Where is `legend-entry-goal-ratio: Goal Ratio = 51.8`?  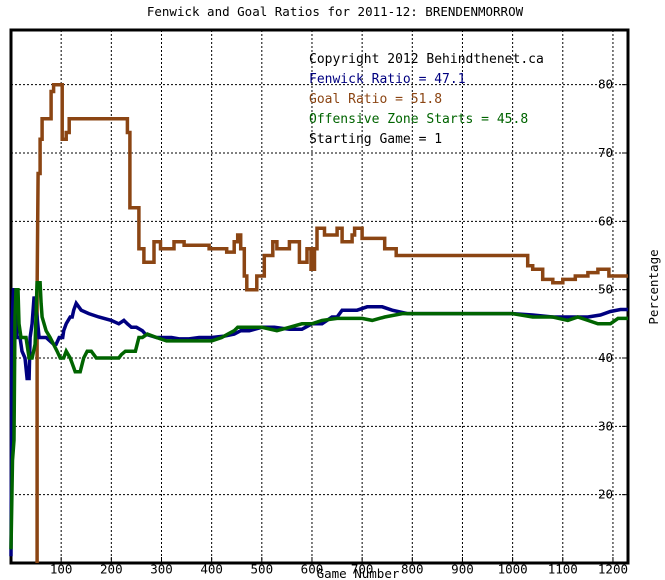 legend-entry-goal-ratio: Goal Ratio = 51.8 is located at coordinates (375, 99).